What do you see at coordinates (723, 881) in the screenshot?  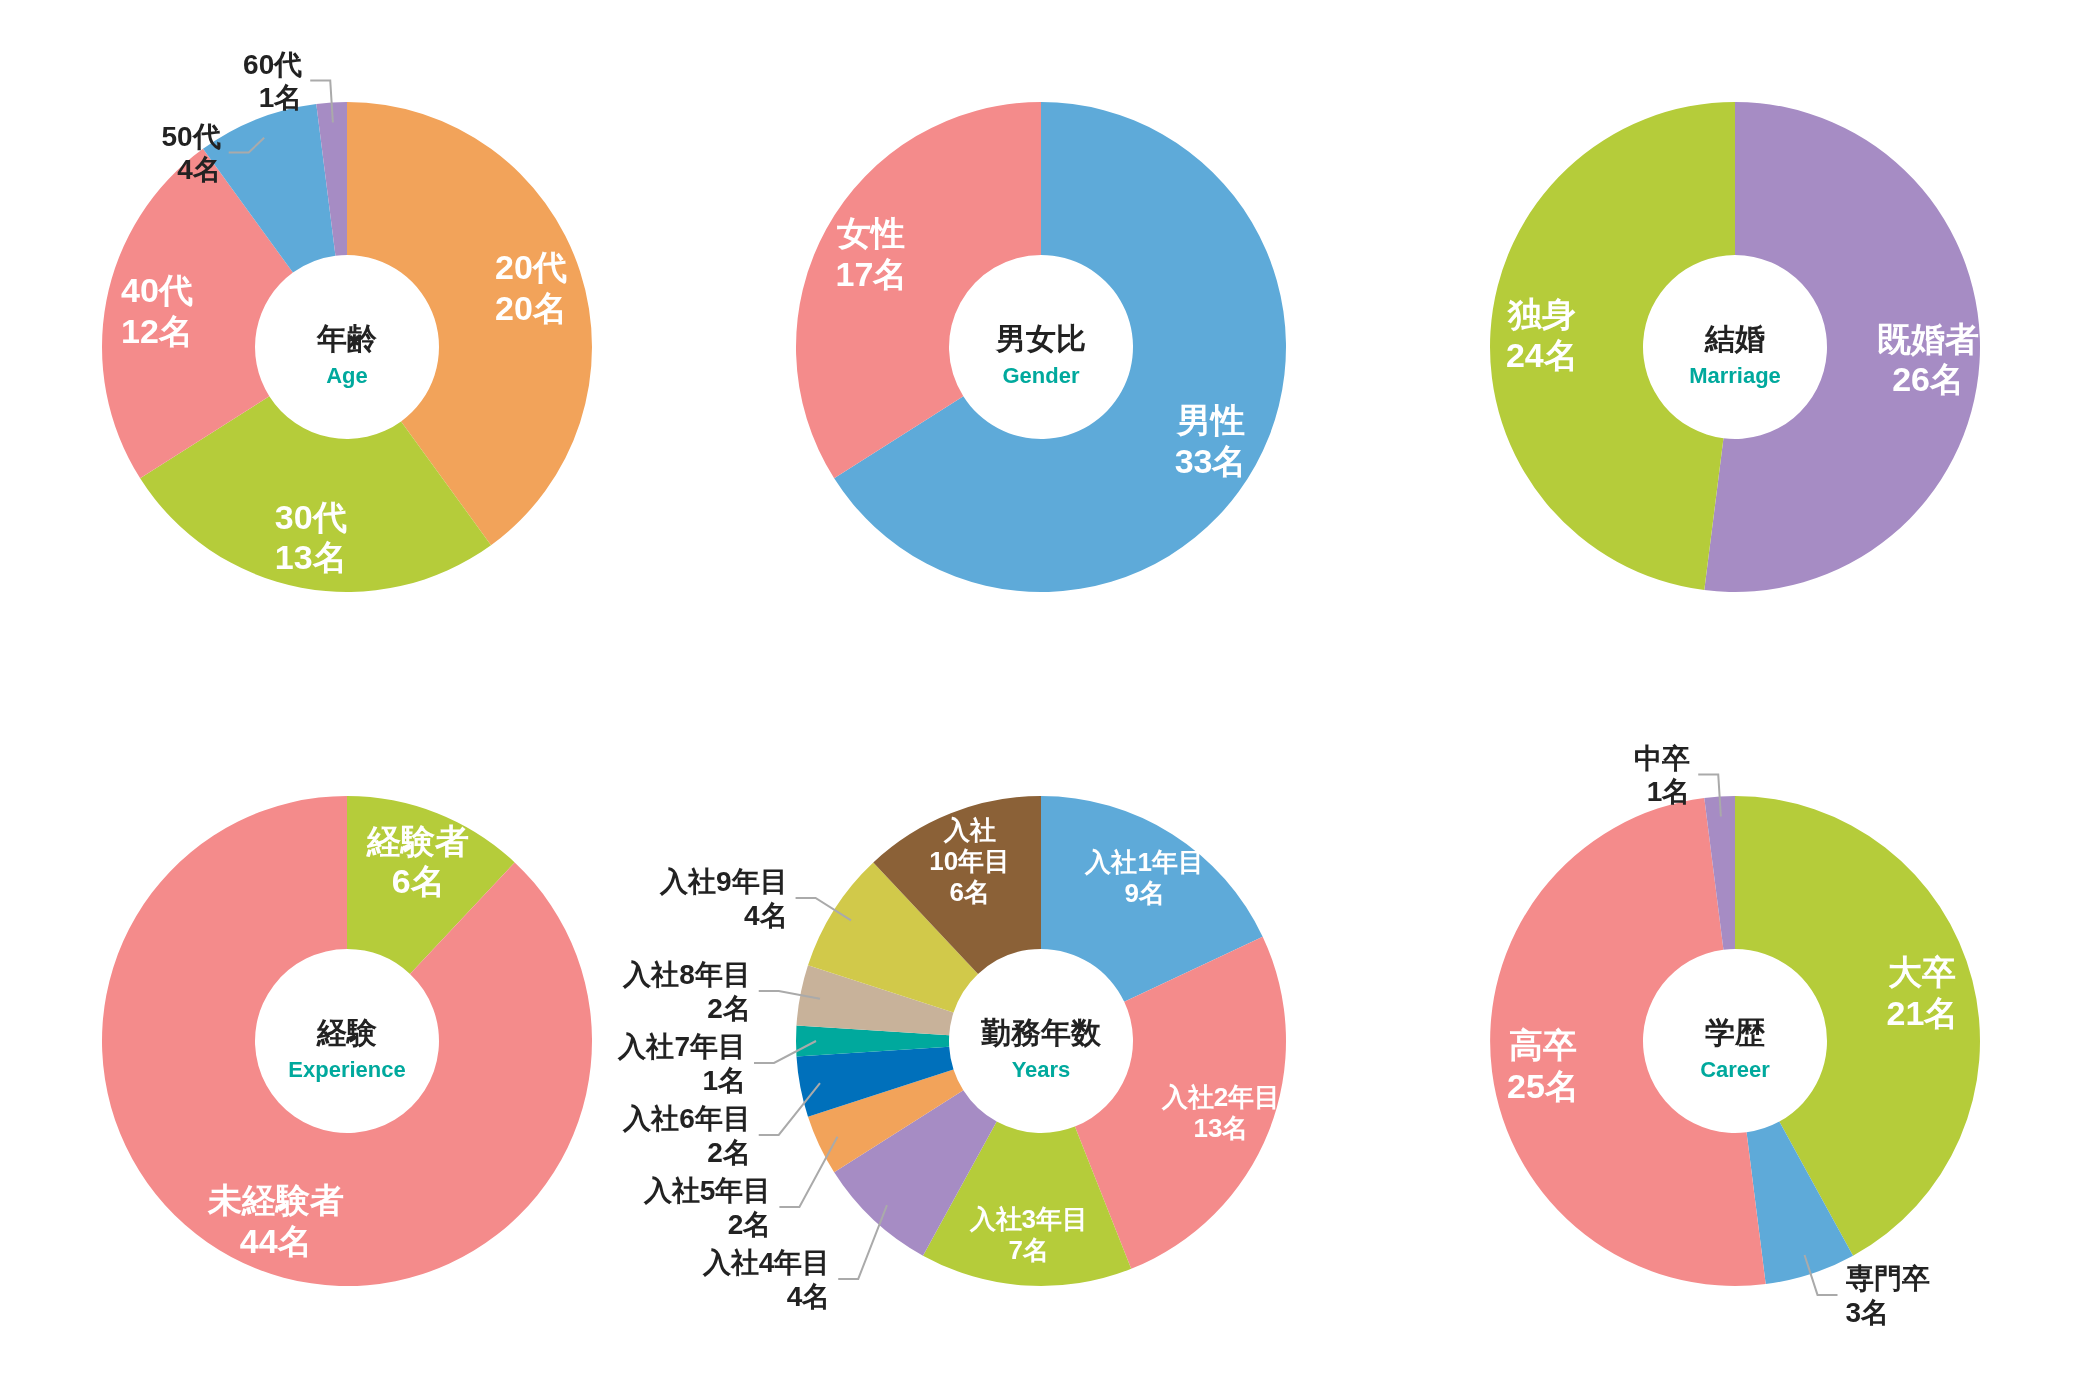 I see `slice-label: 入社9年目` at bounding box center [723, 881].